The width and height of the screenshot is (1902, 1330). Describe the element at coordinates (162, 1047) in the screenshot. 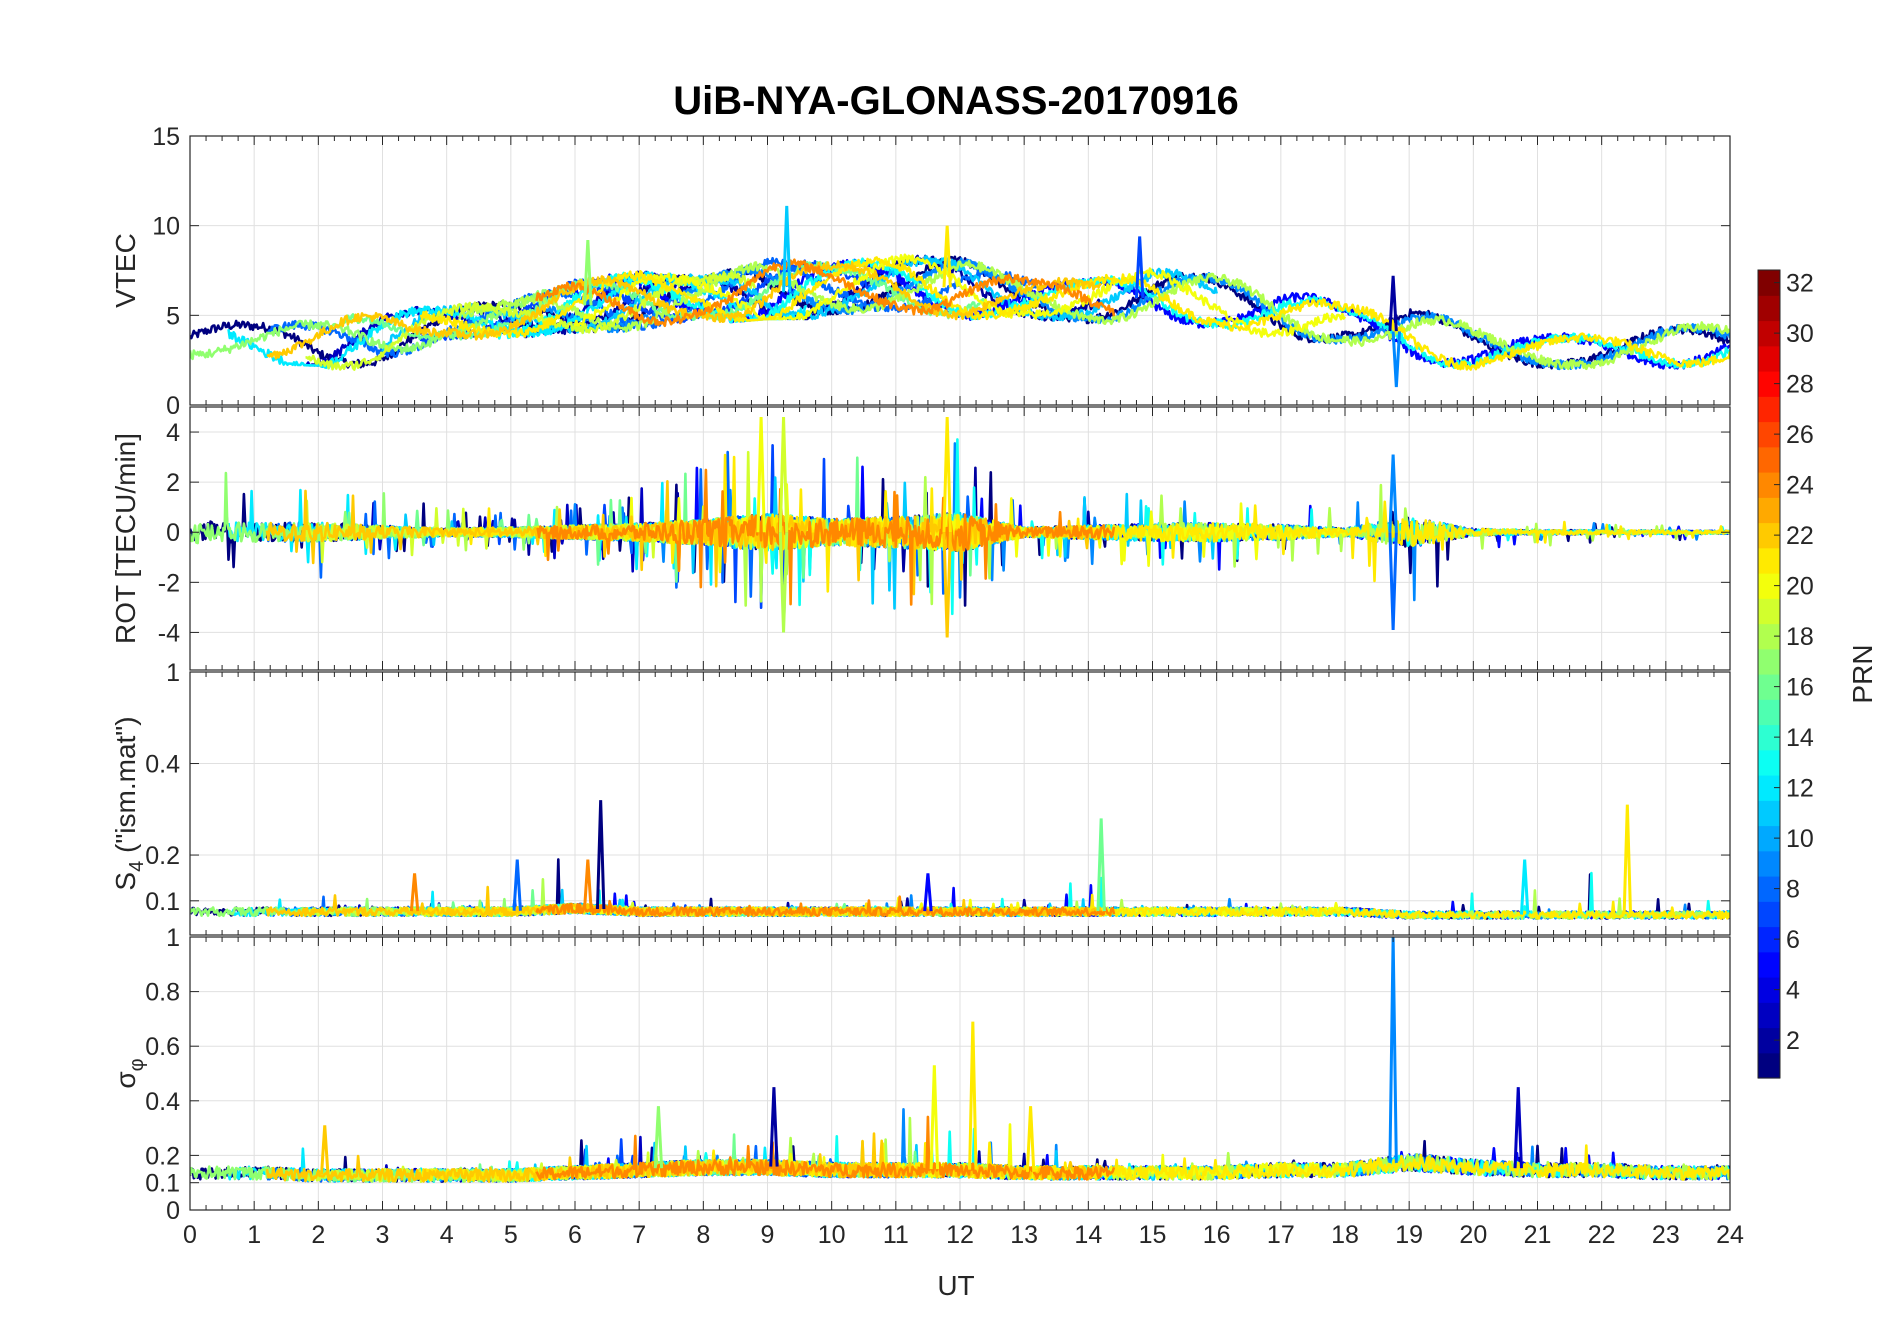

I see `y-tick-label: 0.6` at that location.